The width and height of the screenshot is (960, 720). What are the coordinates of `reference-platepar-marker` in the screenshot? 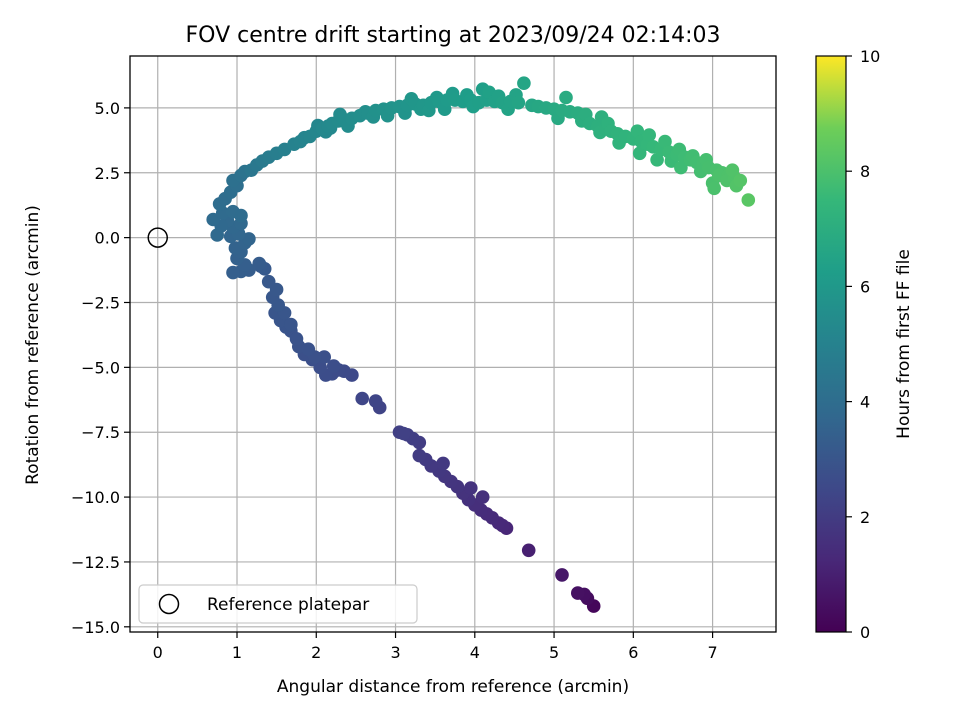 It's located at (157, 237).